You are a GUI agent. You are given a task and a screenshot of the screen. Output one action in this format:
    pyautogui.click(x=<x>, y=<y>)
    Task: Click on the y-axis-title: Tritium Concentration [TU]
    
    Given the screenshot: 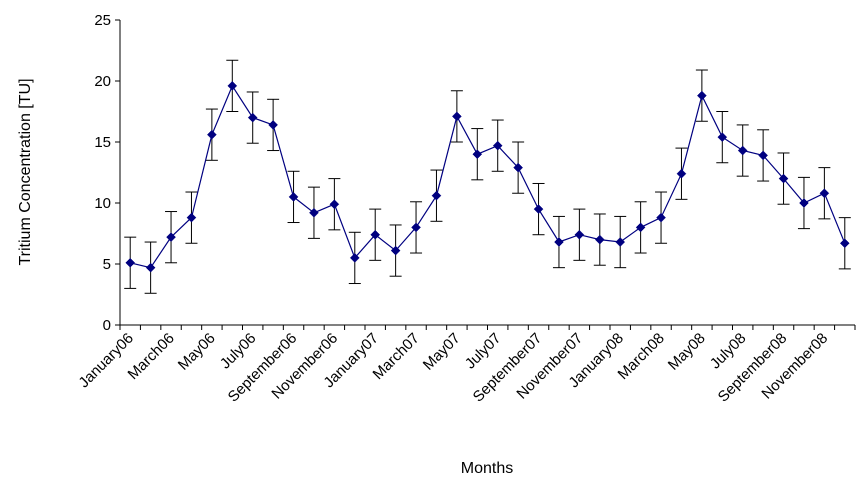 What is the action you would take?
    pyautogui.click(x=25, y=171)
    